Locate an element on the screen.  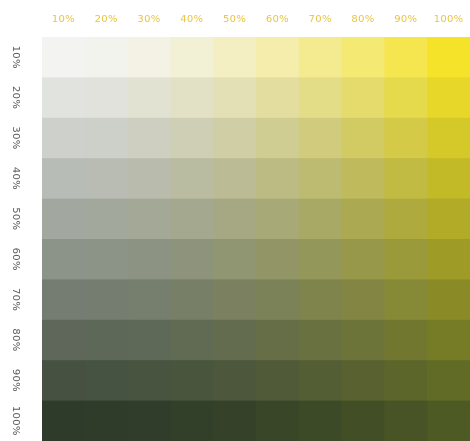
grid-cell-r2-c5 is located at coordinates (235, 98).